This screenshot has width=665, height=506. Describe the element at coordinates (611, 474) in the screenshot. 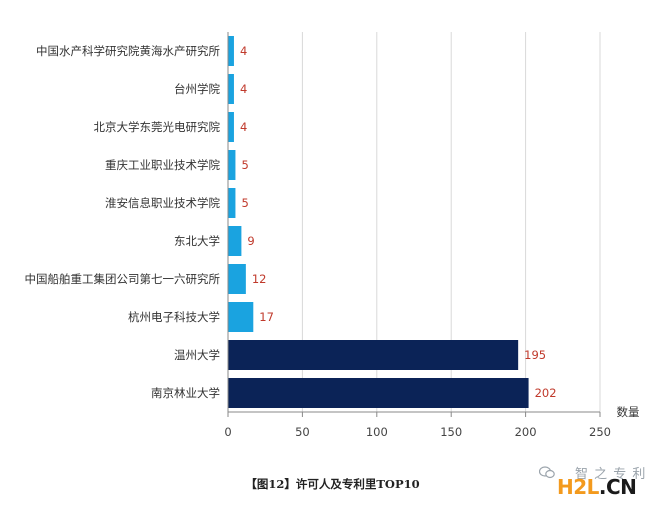

I see `watermark-cn-text: 智 之 专 利` at that location.